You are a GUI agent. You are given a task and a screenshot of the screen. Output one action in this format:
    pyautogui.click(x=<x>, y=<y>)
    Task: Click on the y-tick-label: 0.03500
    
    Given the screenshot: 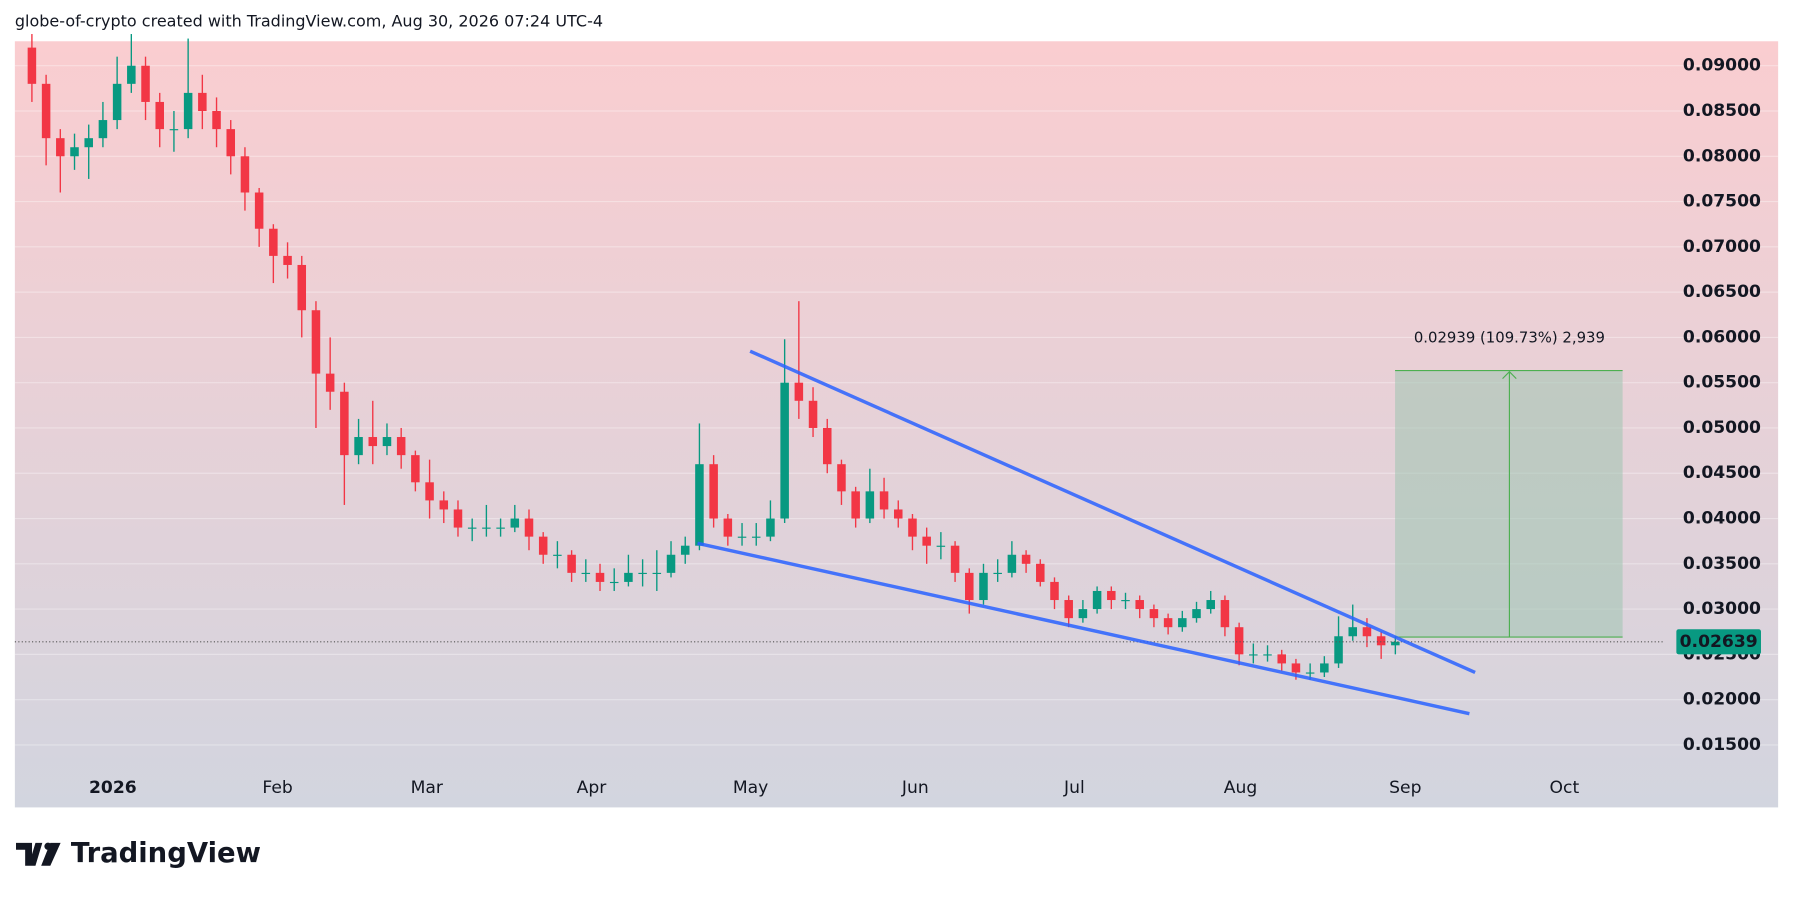 What is the action you would take?
    pyautogui.click(x=1722, y=564)
    